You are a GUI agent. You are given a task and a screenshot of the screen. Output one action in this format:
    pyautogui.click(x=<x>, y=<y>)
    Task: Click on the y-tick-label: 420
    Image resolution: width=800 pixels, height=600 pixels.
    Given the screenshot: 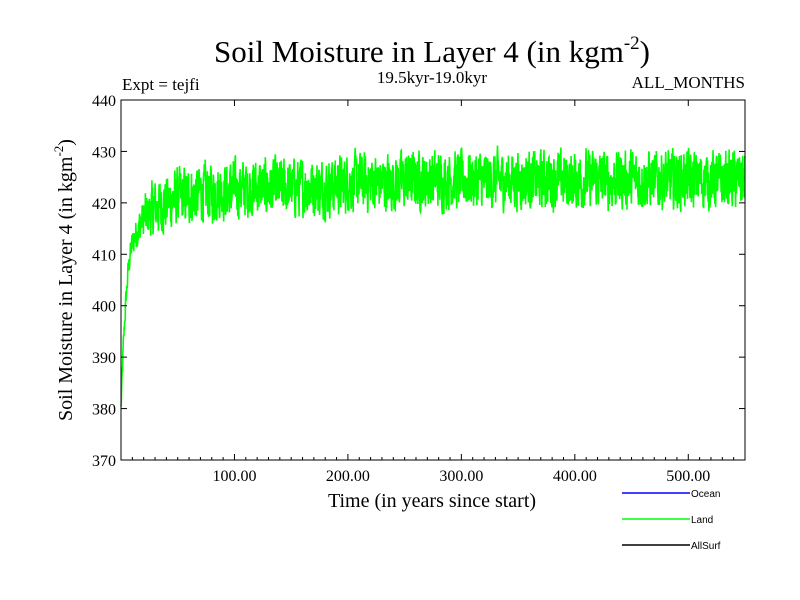 What is the action you would take?
    pyautogui.click(x=104, y=204)
    